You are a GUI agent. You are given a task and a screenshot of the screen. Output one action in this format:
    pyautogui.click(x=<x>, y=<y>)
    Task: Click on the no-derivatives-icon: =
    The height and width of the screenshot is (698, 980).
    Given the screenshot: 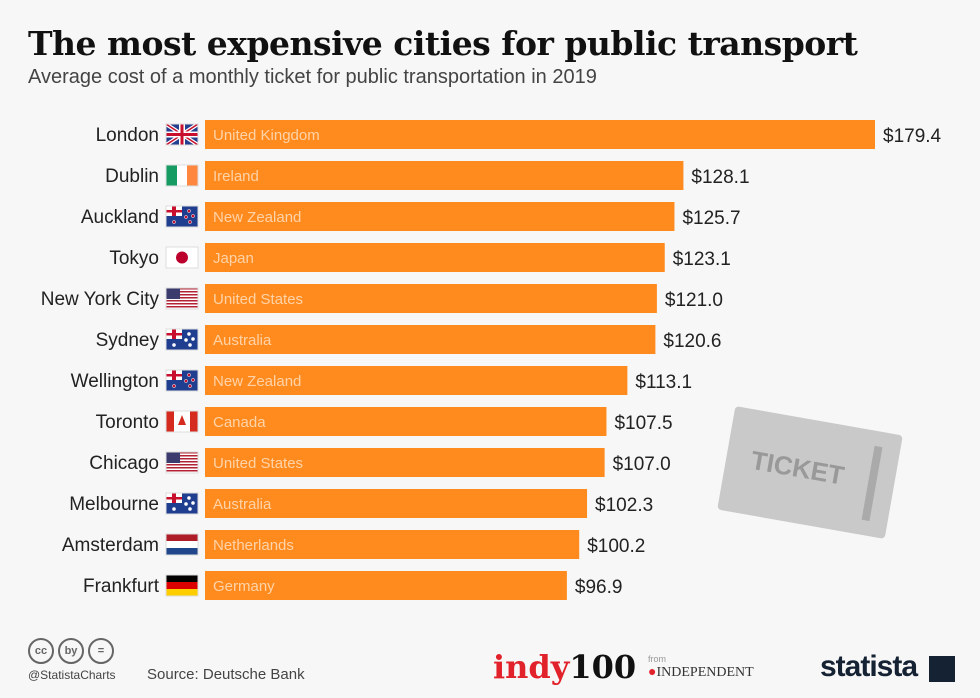 What is the action you would take?
    pyautogui.click(x=101, y=651)
    